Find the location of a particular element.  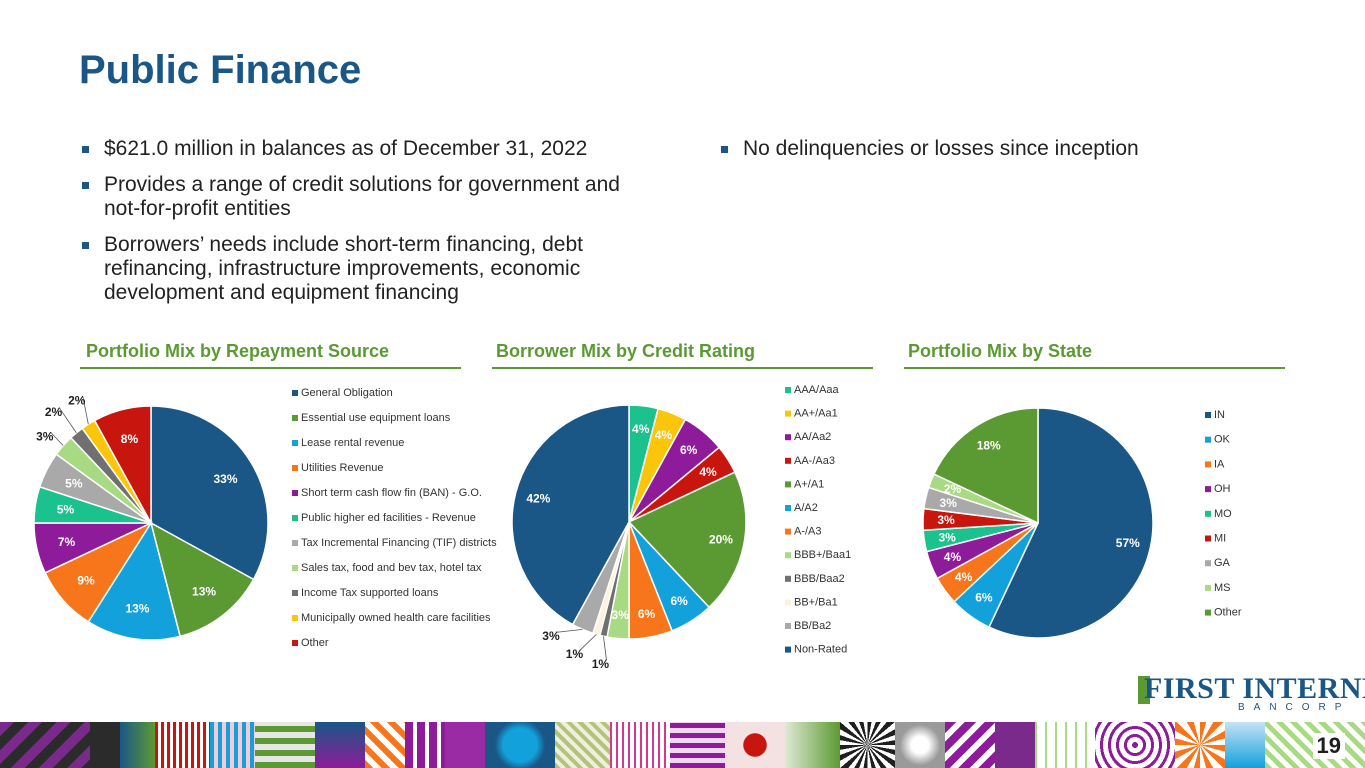

slice-label: 5% is located at coordinates (66, 509).